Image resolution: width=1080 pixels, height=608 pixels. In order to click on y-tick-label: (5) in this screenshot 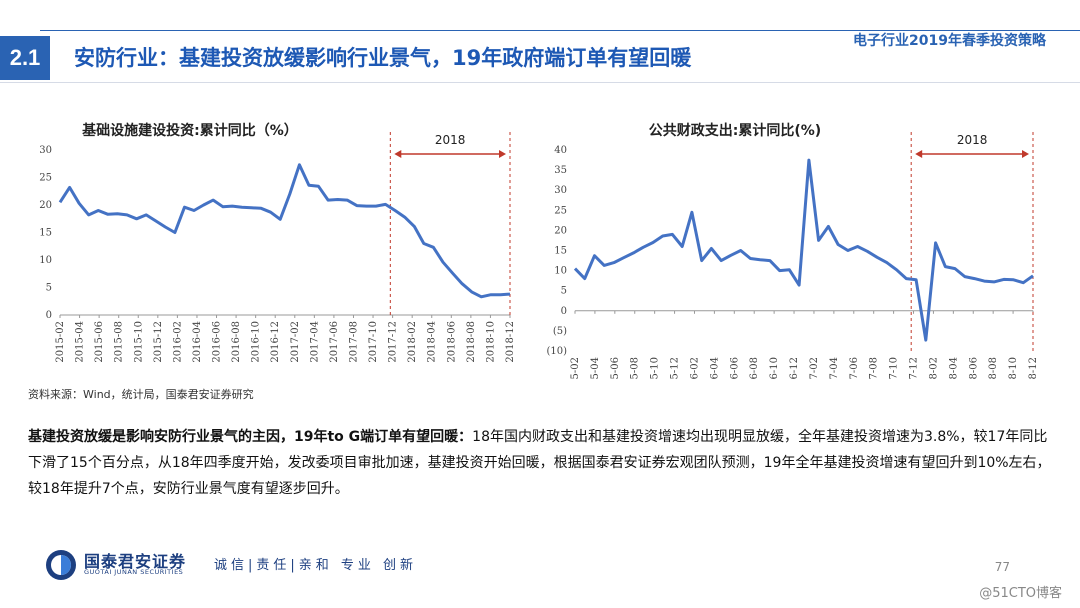, I will do `click(560, 331)`.